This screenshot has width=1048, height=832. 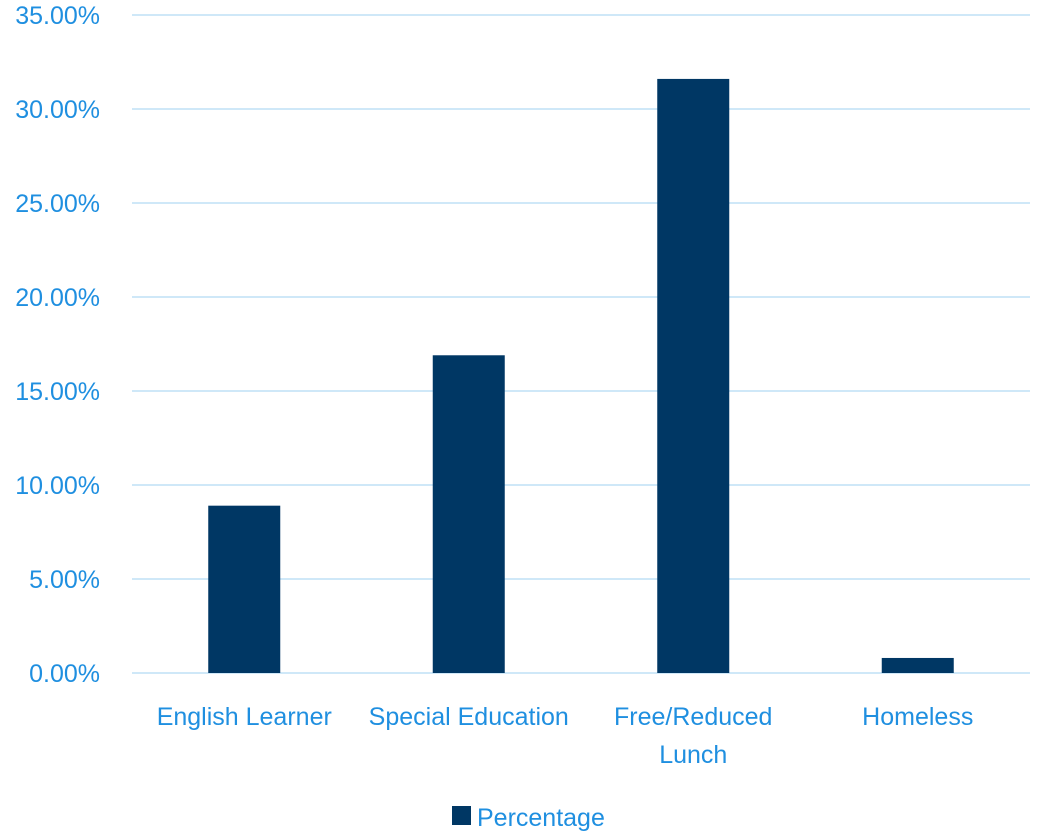 I want to click on x-category-label: Special Education, so click(x=469, y=717).